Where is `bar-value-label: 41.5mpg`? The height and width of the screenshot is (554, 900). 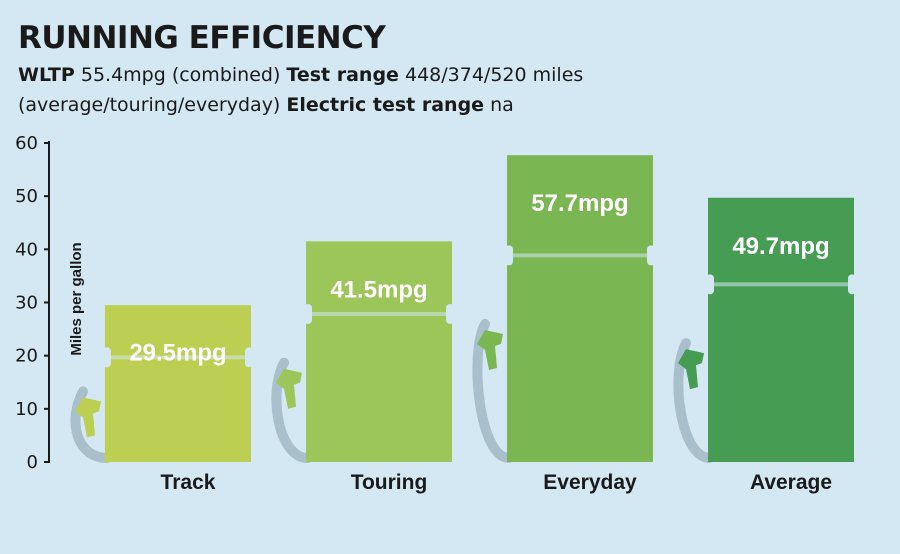
bar-value-label: 41.5mpg is located at coordinates (378, 289).